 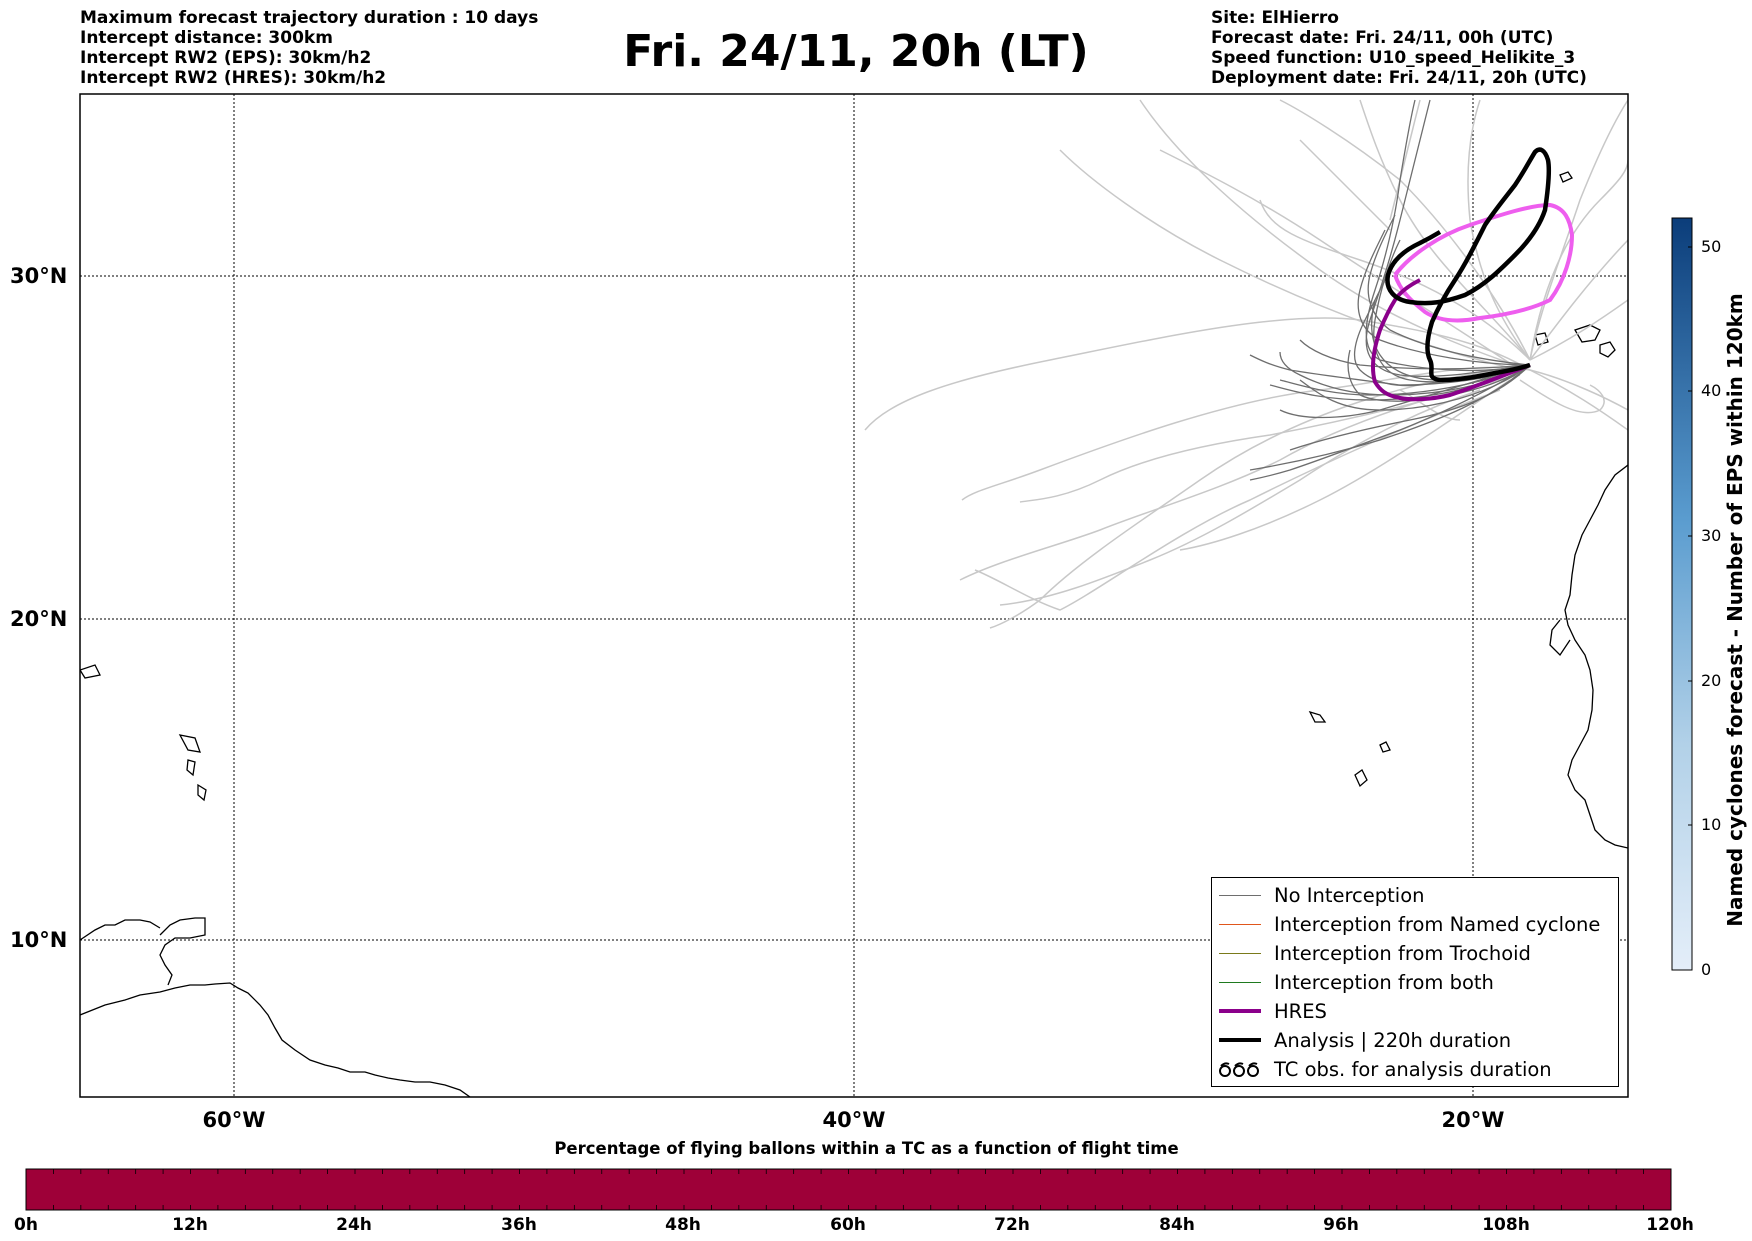 I want to click on percent-bar-tick-label: 48h, so click(x=683, y=1225).